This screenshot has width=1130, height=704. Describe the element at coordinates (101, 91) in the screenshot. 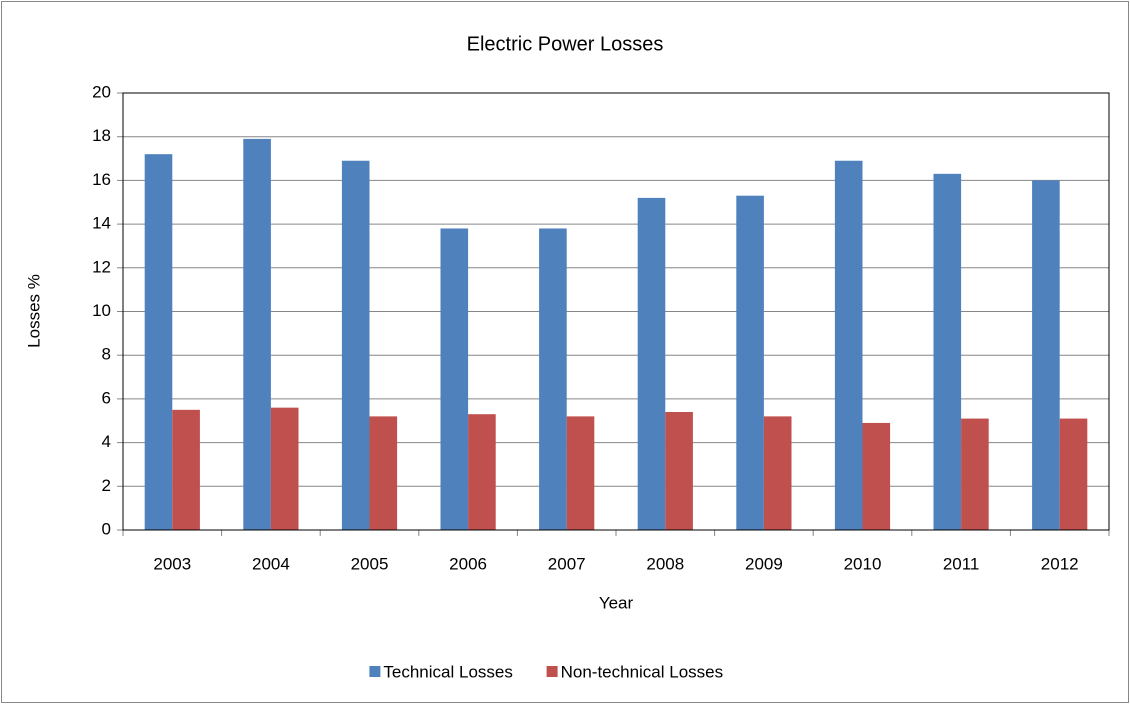

I see `y-tick-label: 20` at that location.